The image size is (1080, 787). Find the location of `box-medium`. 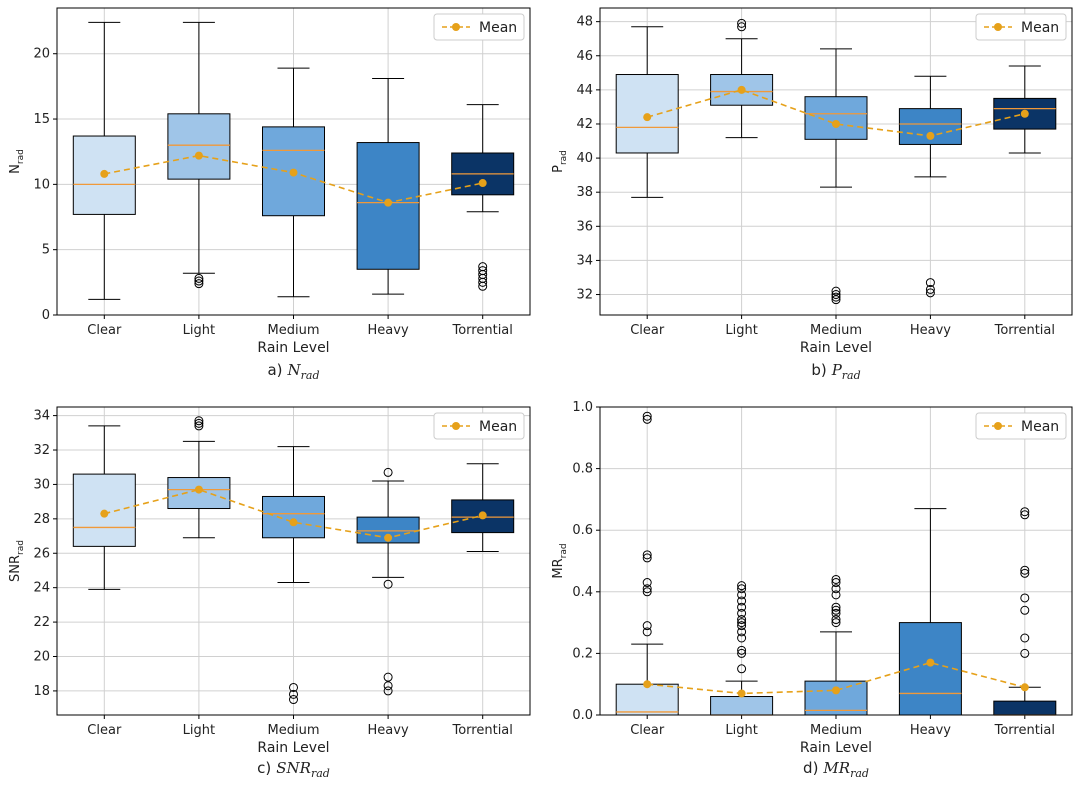

box-medium is located at coordinates (836, 176).